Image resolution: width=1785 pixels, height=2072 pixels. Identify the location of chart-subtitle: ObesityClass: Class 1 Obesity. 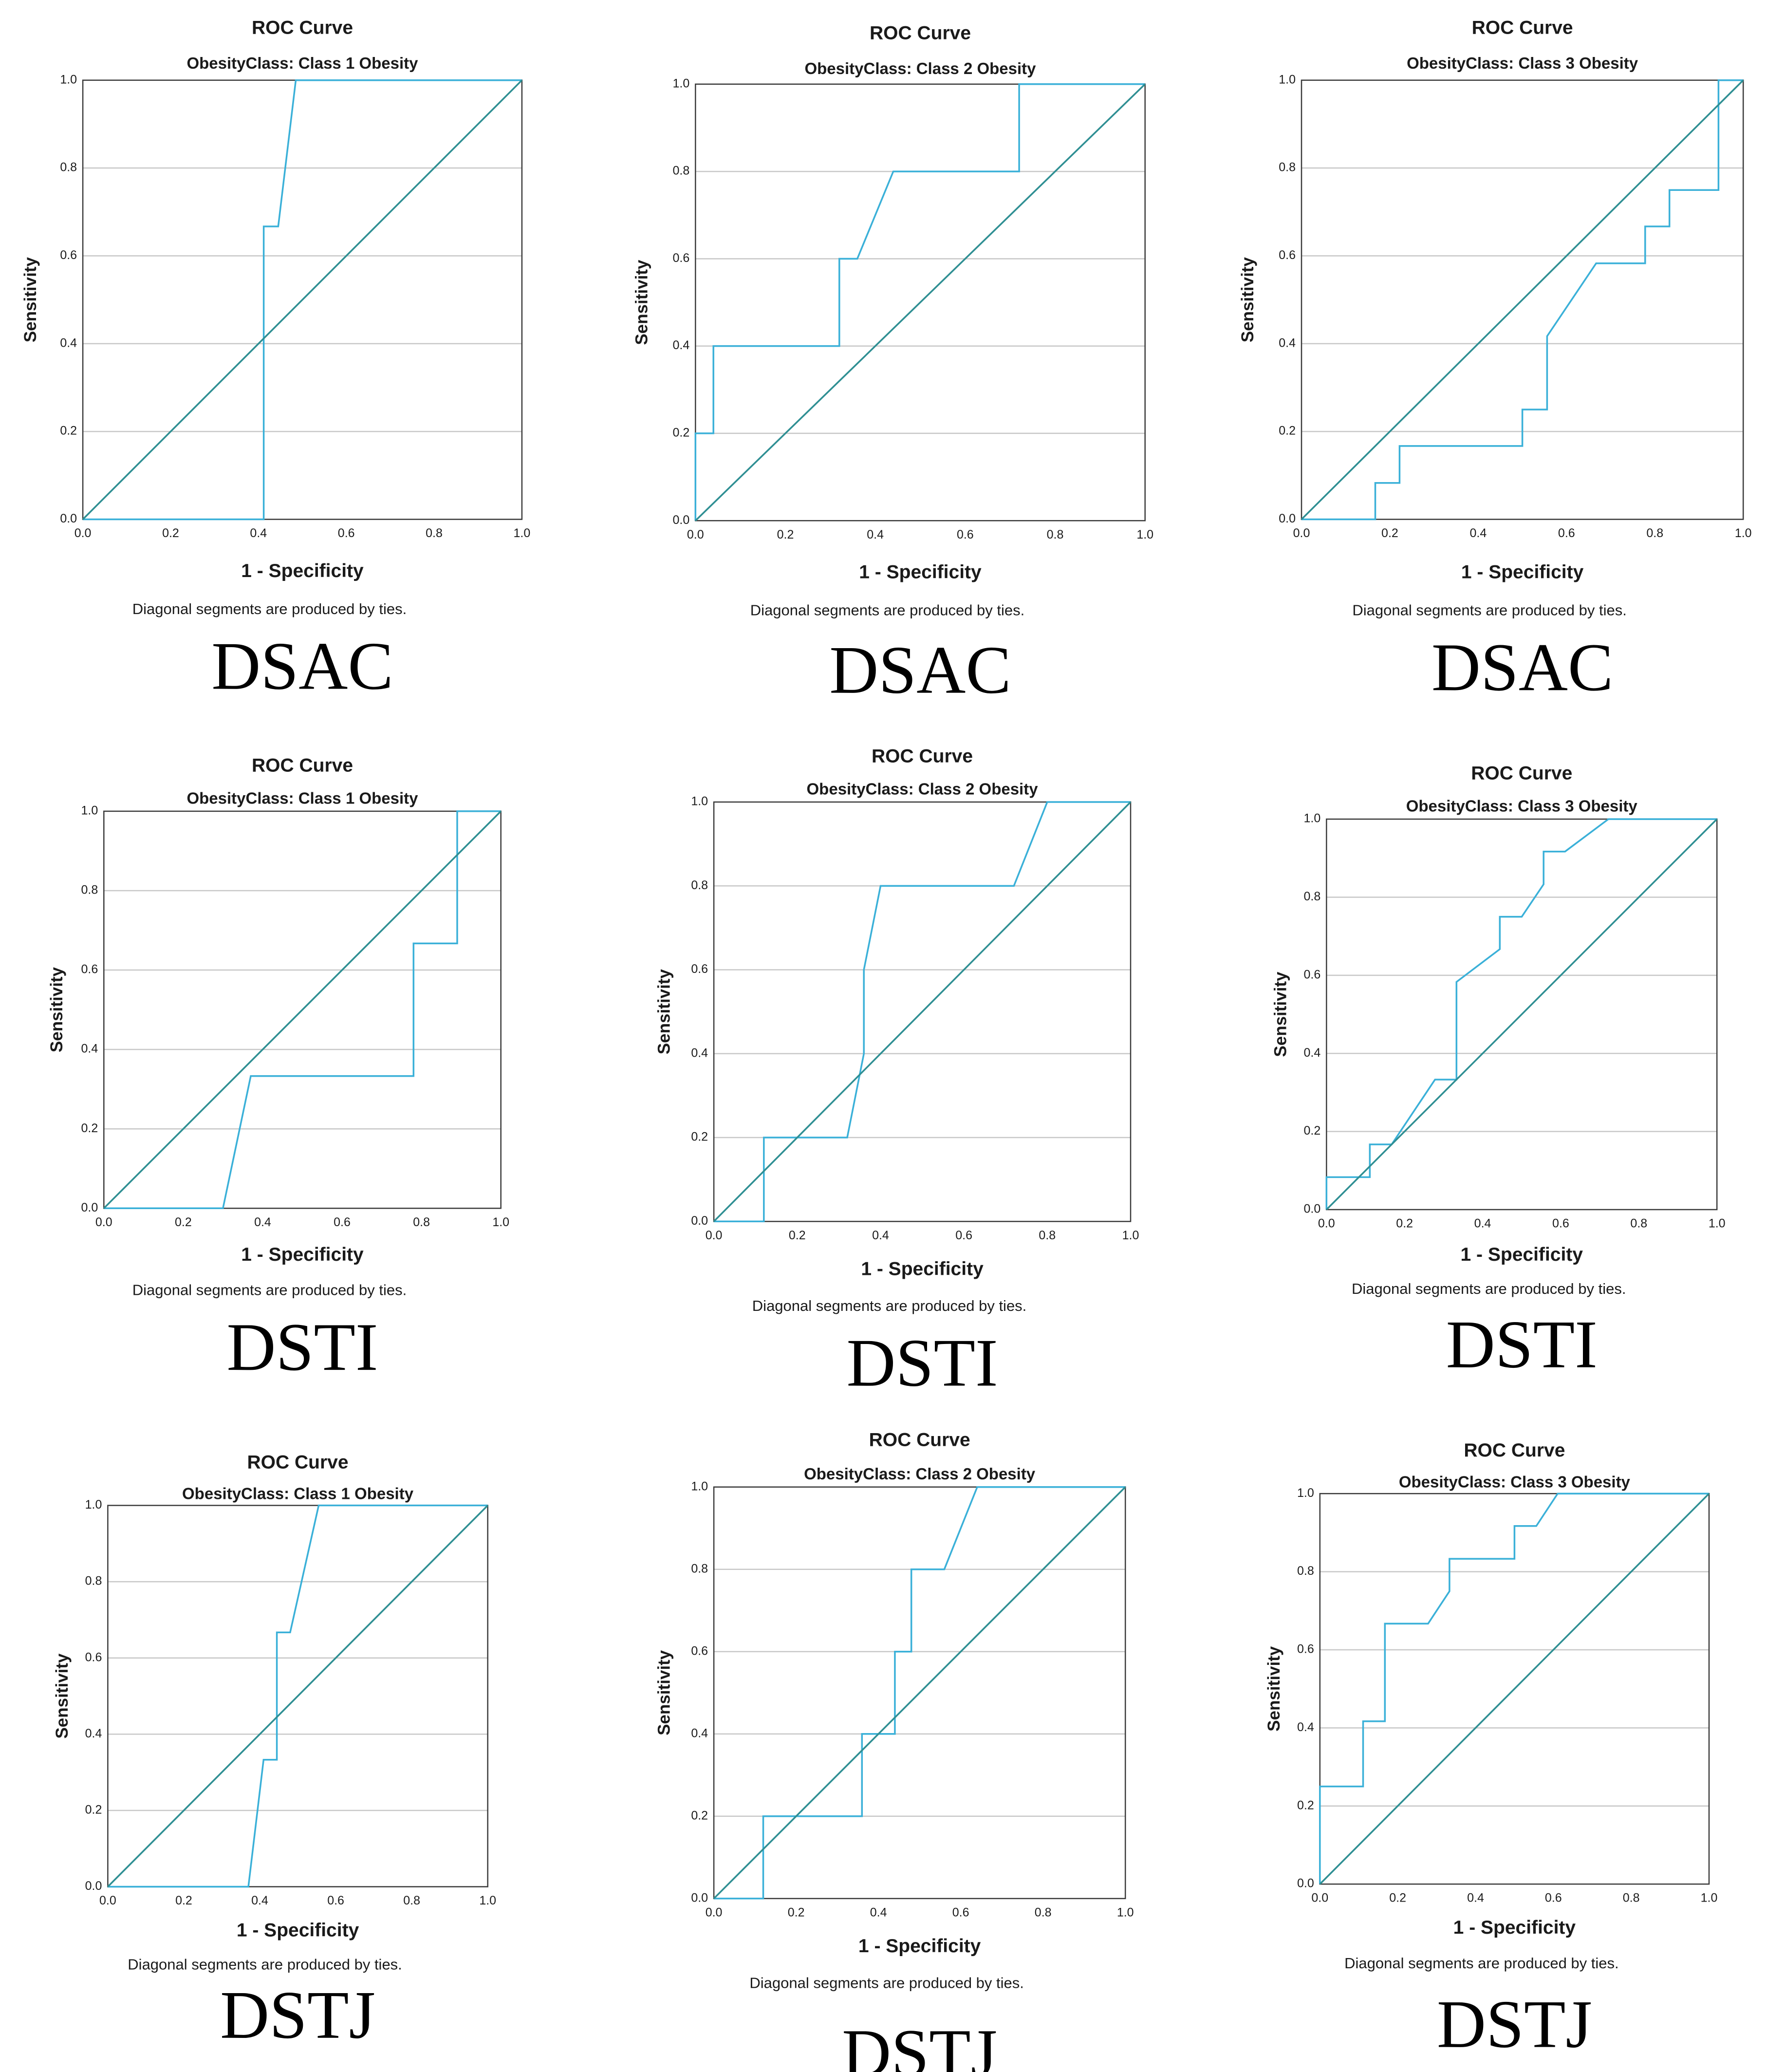
(302, 63).